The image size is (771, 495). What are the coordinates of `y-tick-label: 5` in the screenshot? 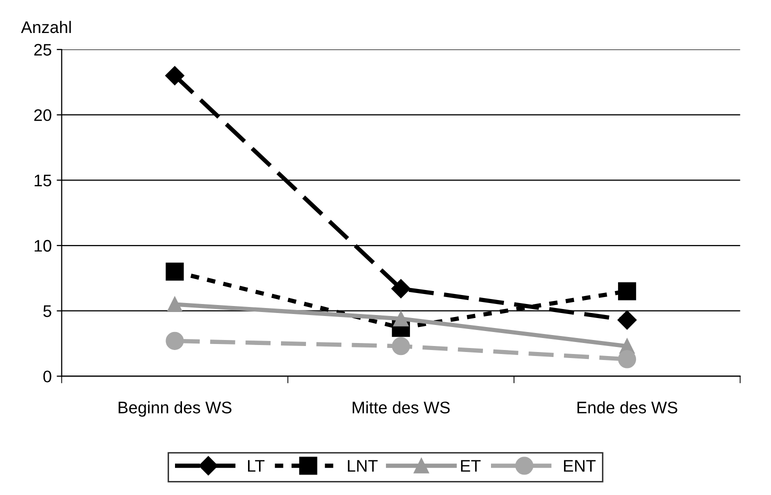 It's located at (47, 311).